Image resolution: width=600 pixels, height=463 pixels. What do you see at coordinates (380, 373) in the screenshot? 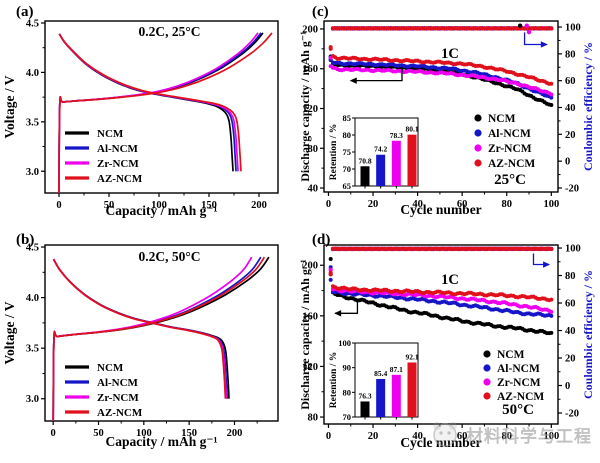
I see `svg-text: 85.4` at bounding box center [380, 373].